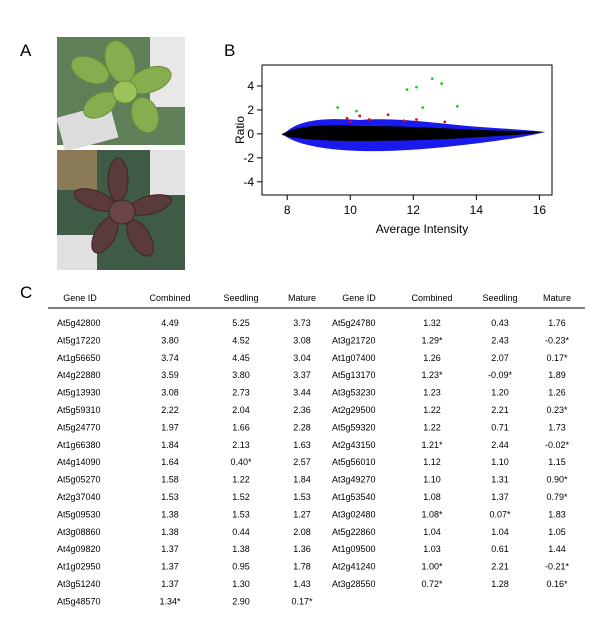 Image resolution: width=600 pixels, height=624 pixels. Describe the element at coordinates (79, 358) in the screenshot. I see `gene-id: At1g56650` at that location.